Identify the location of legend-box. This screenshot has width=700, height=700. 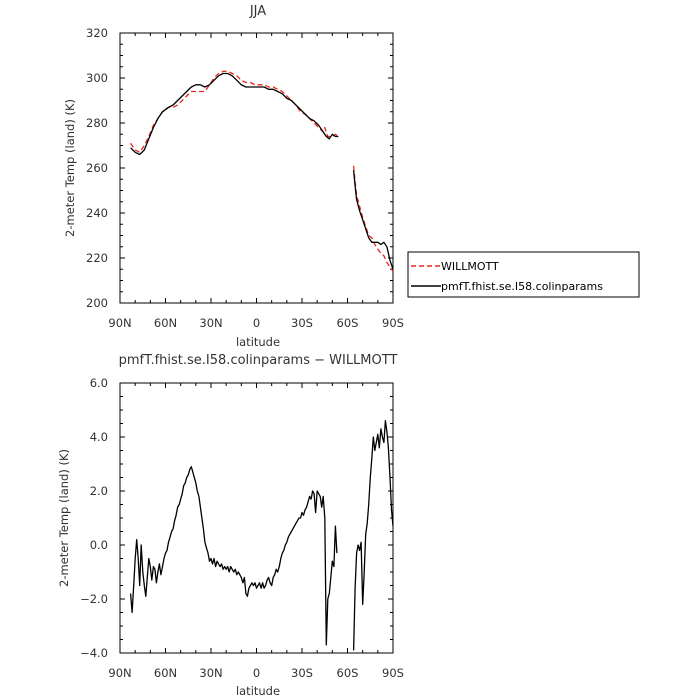
(523, 274).